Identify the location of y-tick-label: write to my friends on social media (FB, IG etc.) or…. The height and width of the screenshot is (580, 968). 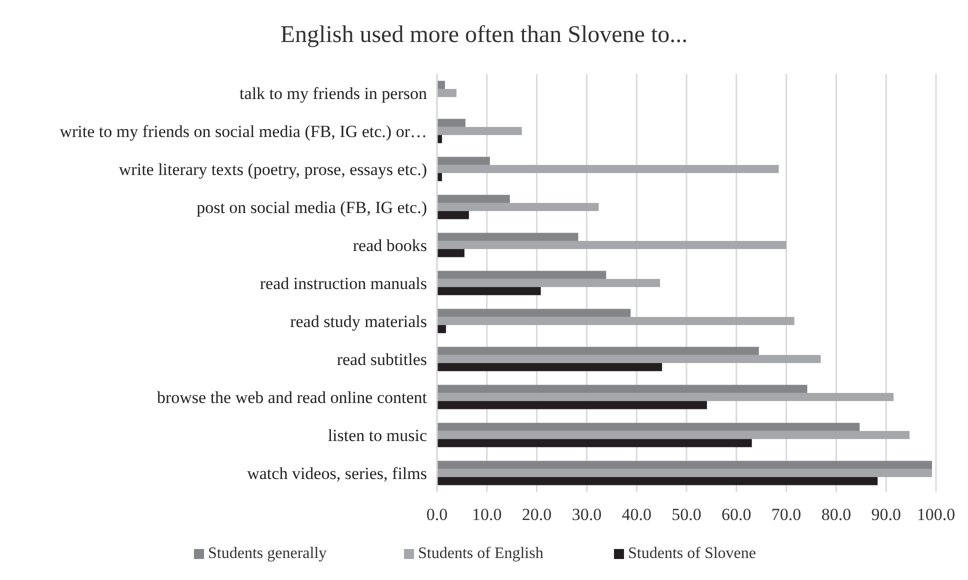
(243, 131).